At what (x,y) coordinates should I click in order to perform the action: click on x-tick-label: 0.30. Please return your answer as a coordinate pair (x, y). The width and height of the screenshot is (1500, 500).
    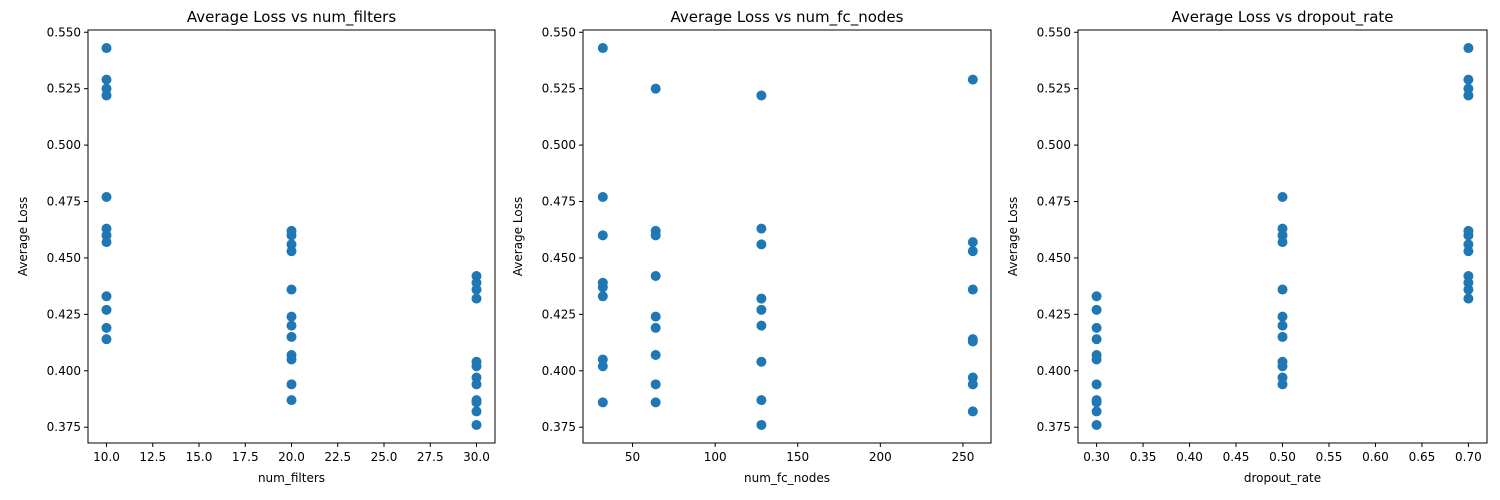
    Looking at the image, I should click on (1096, 457).